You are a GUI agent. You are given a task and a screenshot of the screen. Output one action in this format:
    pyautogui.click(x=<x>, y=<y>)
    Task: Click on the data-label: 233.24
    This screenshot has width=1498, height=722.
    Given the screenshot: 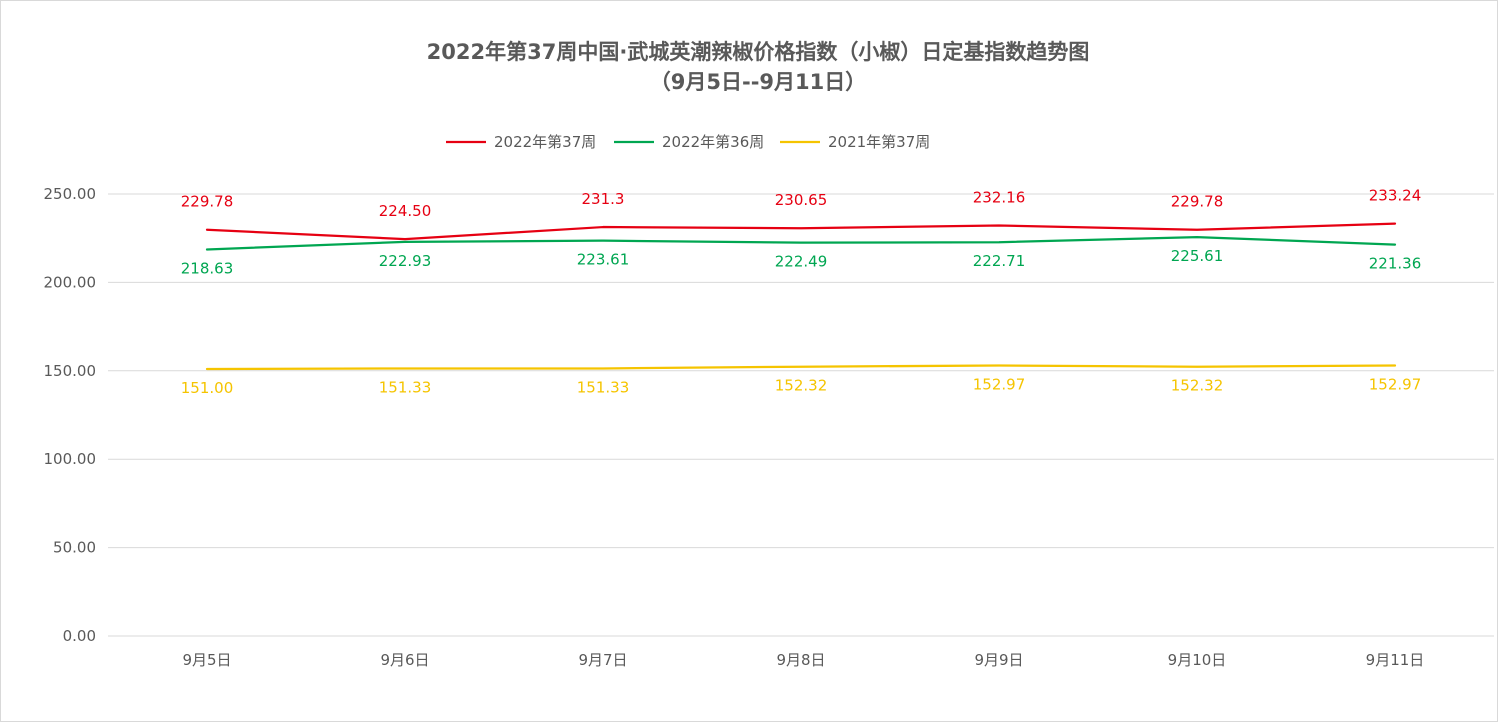 What is the action you would take?
    pyautogui.click(x=1395, y=196)
    